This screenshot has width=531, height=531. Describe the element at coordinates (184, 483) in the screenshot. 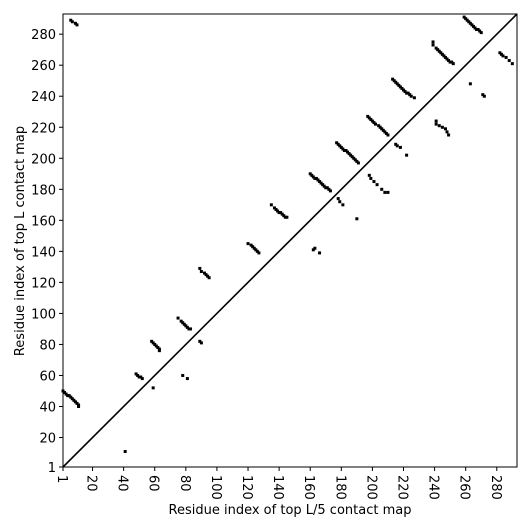

I see `x-tick-label: 80` at that location.